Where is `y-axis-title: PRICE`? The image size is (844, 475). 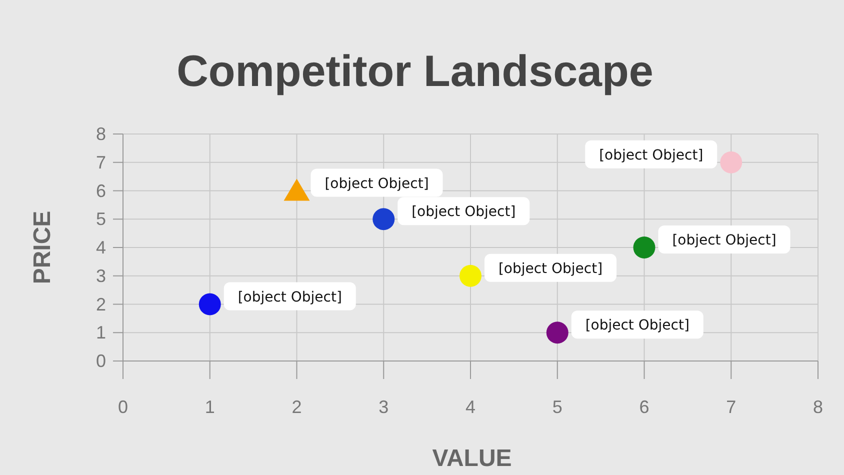
y-axis-title: PRICE is located at coordinates (42, 247).